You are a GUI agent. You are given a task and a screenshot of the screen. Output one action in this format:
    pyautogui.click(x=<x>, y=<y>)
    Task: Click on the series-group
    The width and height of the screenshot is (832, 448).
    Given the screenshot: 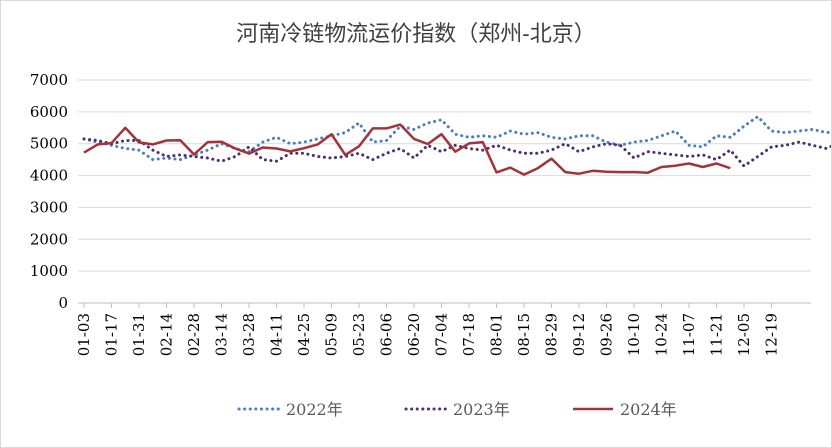 What is the action you would take?
    pyautogui.click(x=456, y=145)
    